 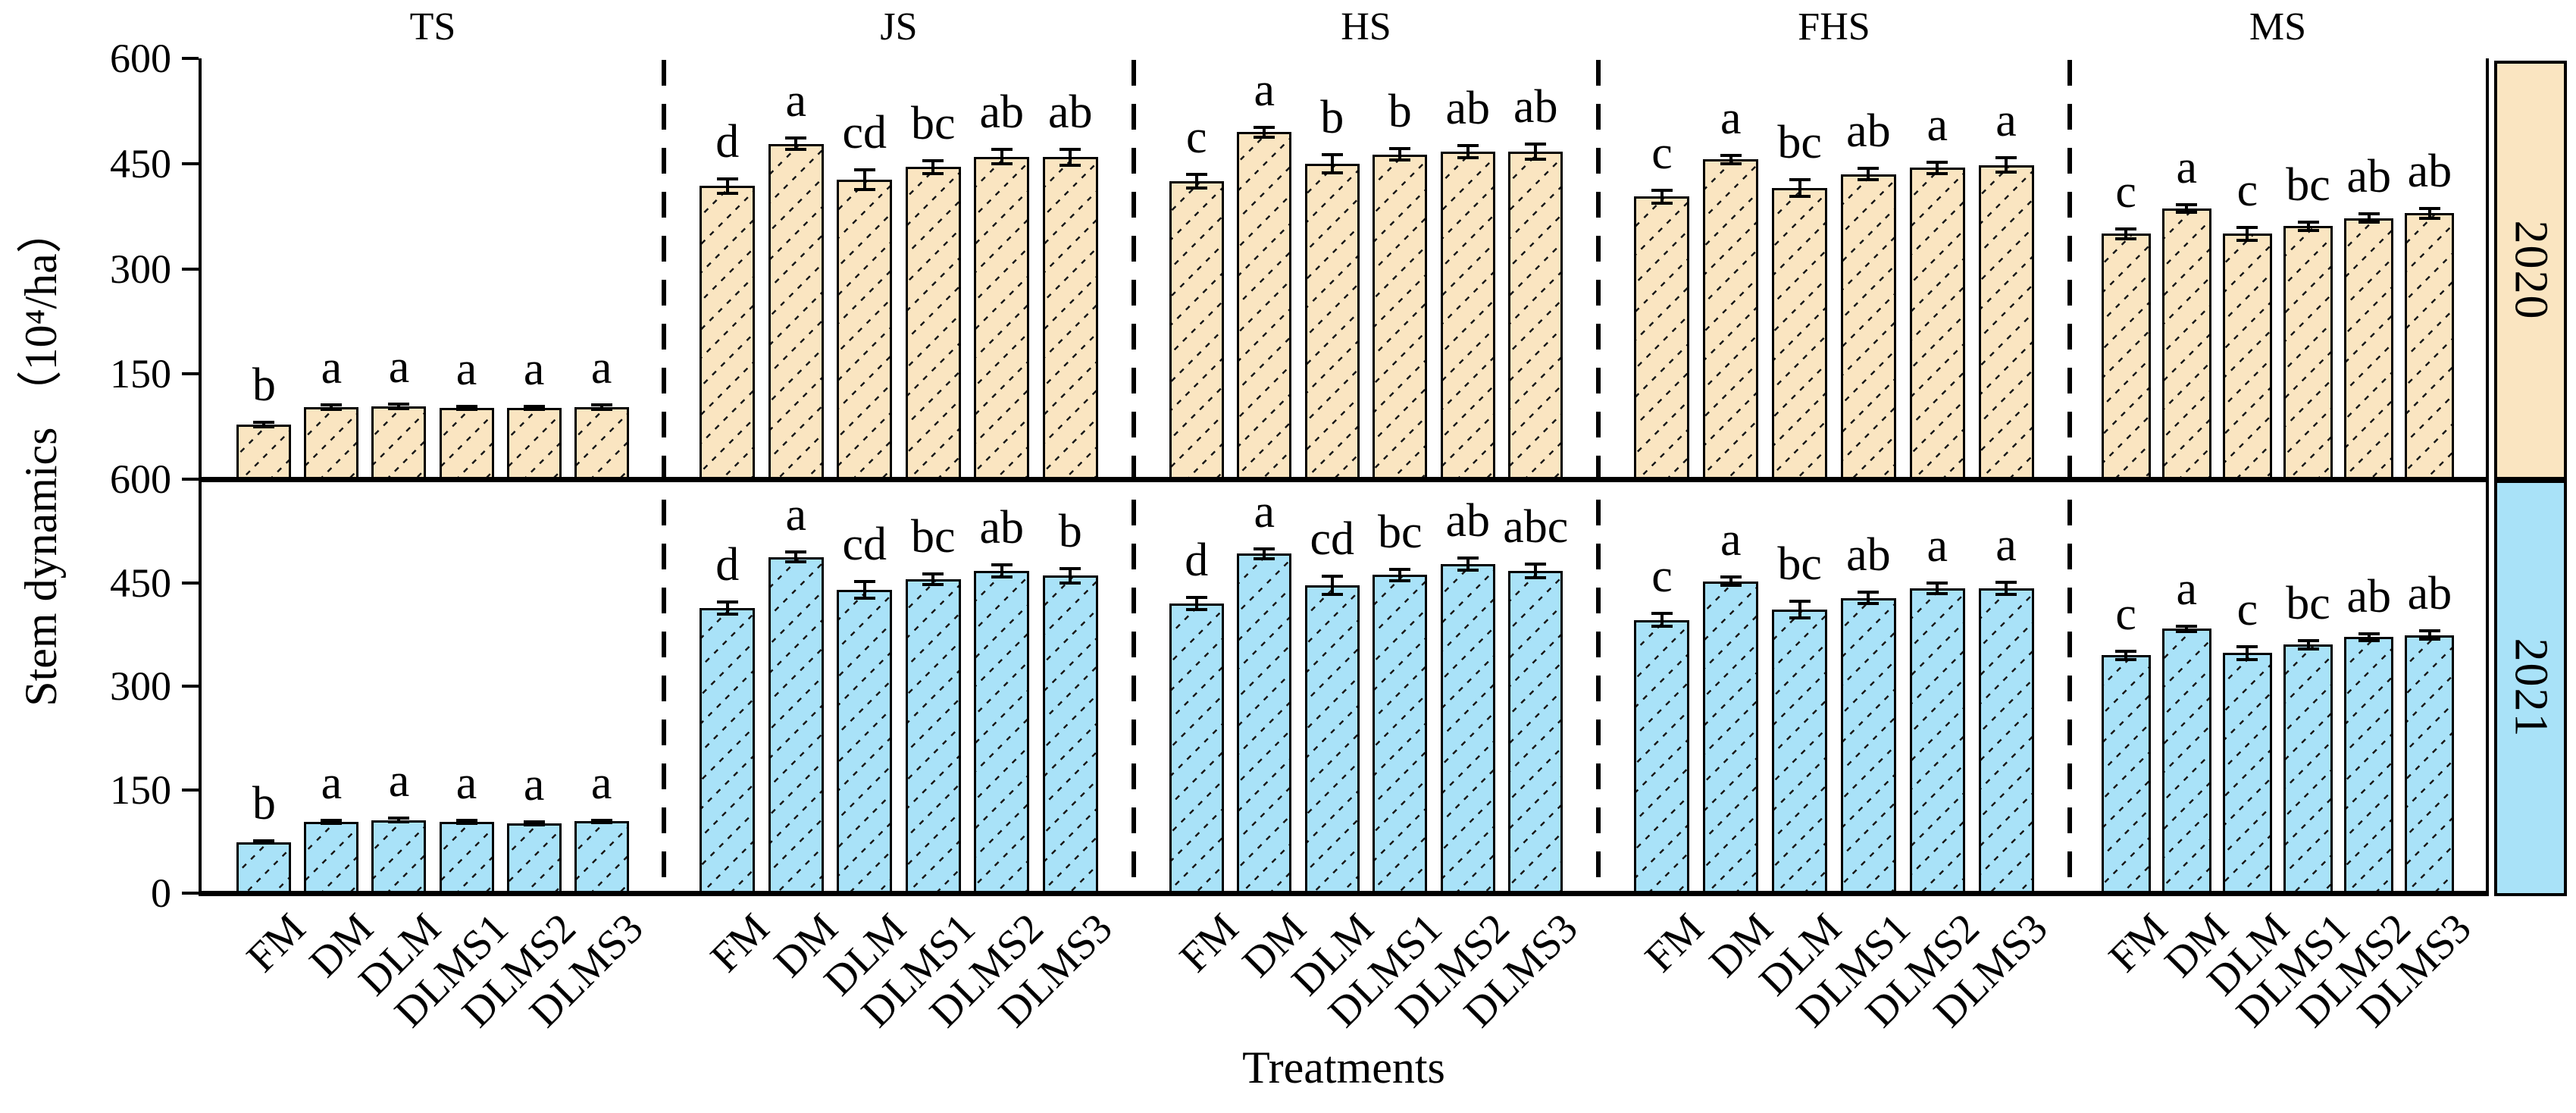 I want to click on bar-2021-JS-DM, so click(x=796, y=724).